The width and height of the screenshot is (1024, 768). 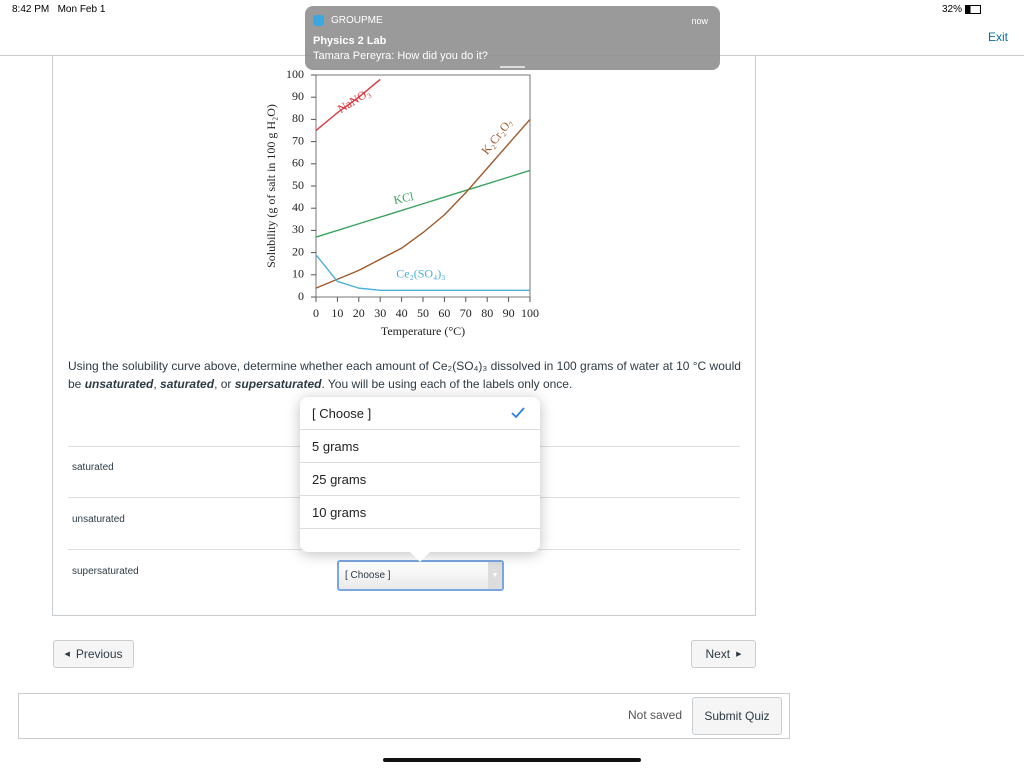 I want to click on row-label: supersaturated, so click(x=105, y=571).